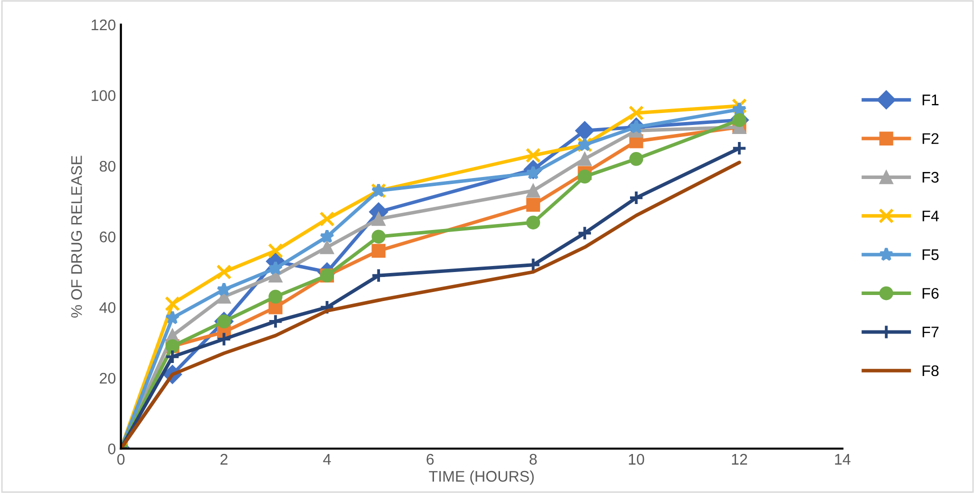  I want to click on legend-label: F1, so click(930, 100).